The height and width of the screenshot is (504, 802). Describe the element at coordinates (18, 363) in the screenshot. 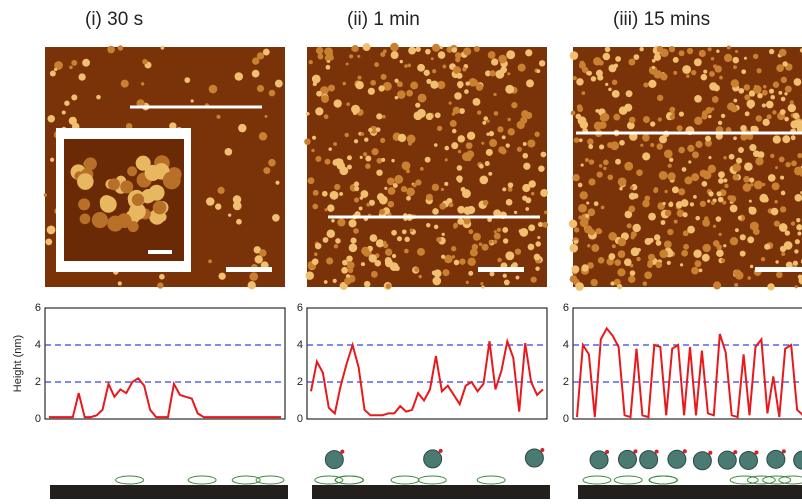

I see `y-axis-label: Height (nm)` at that location.